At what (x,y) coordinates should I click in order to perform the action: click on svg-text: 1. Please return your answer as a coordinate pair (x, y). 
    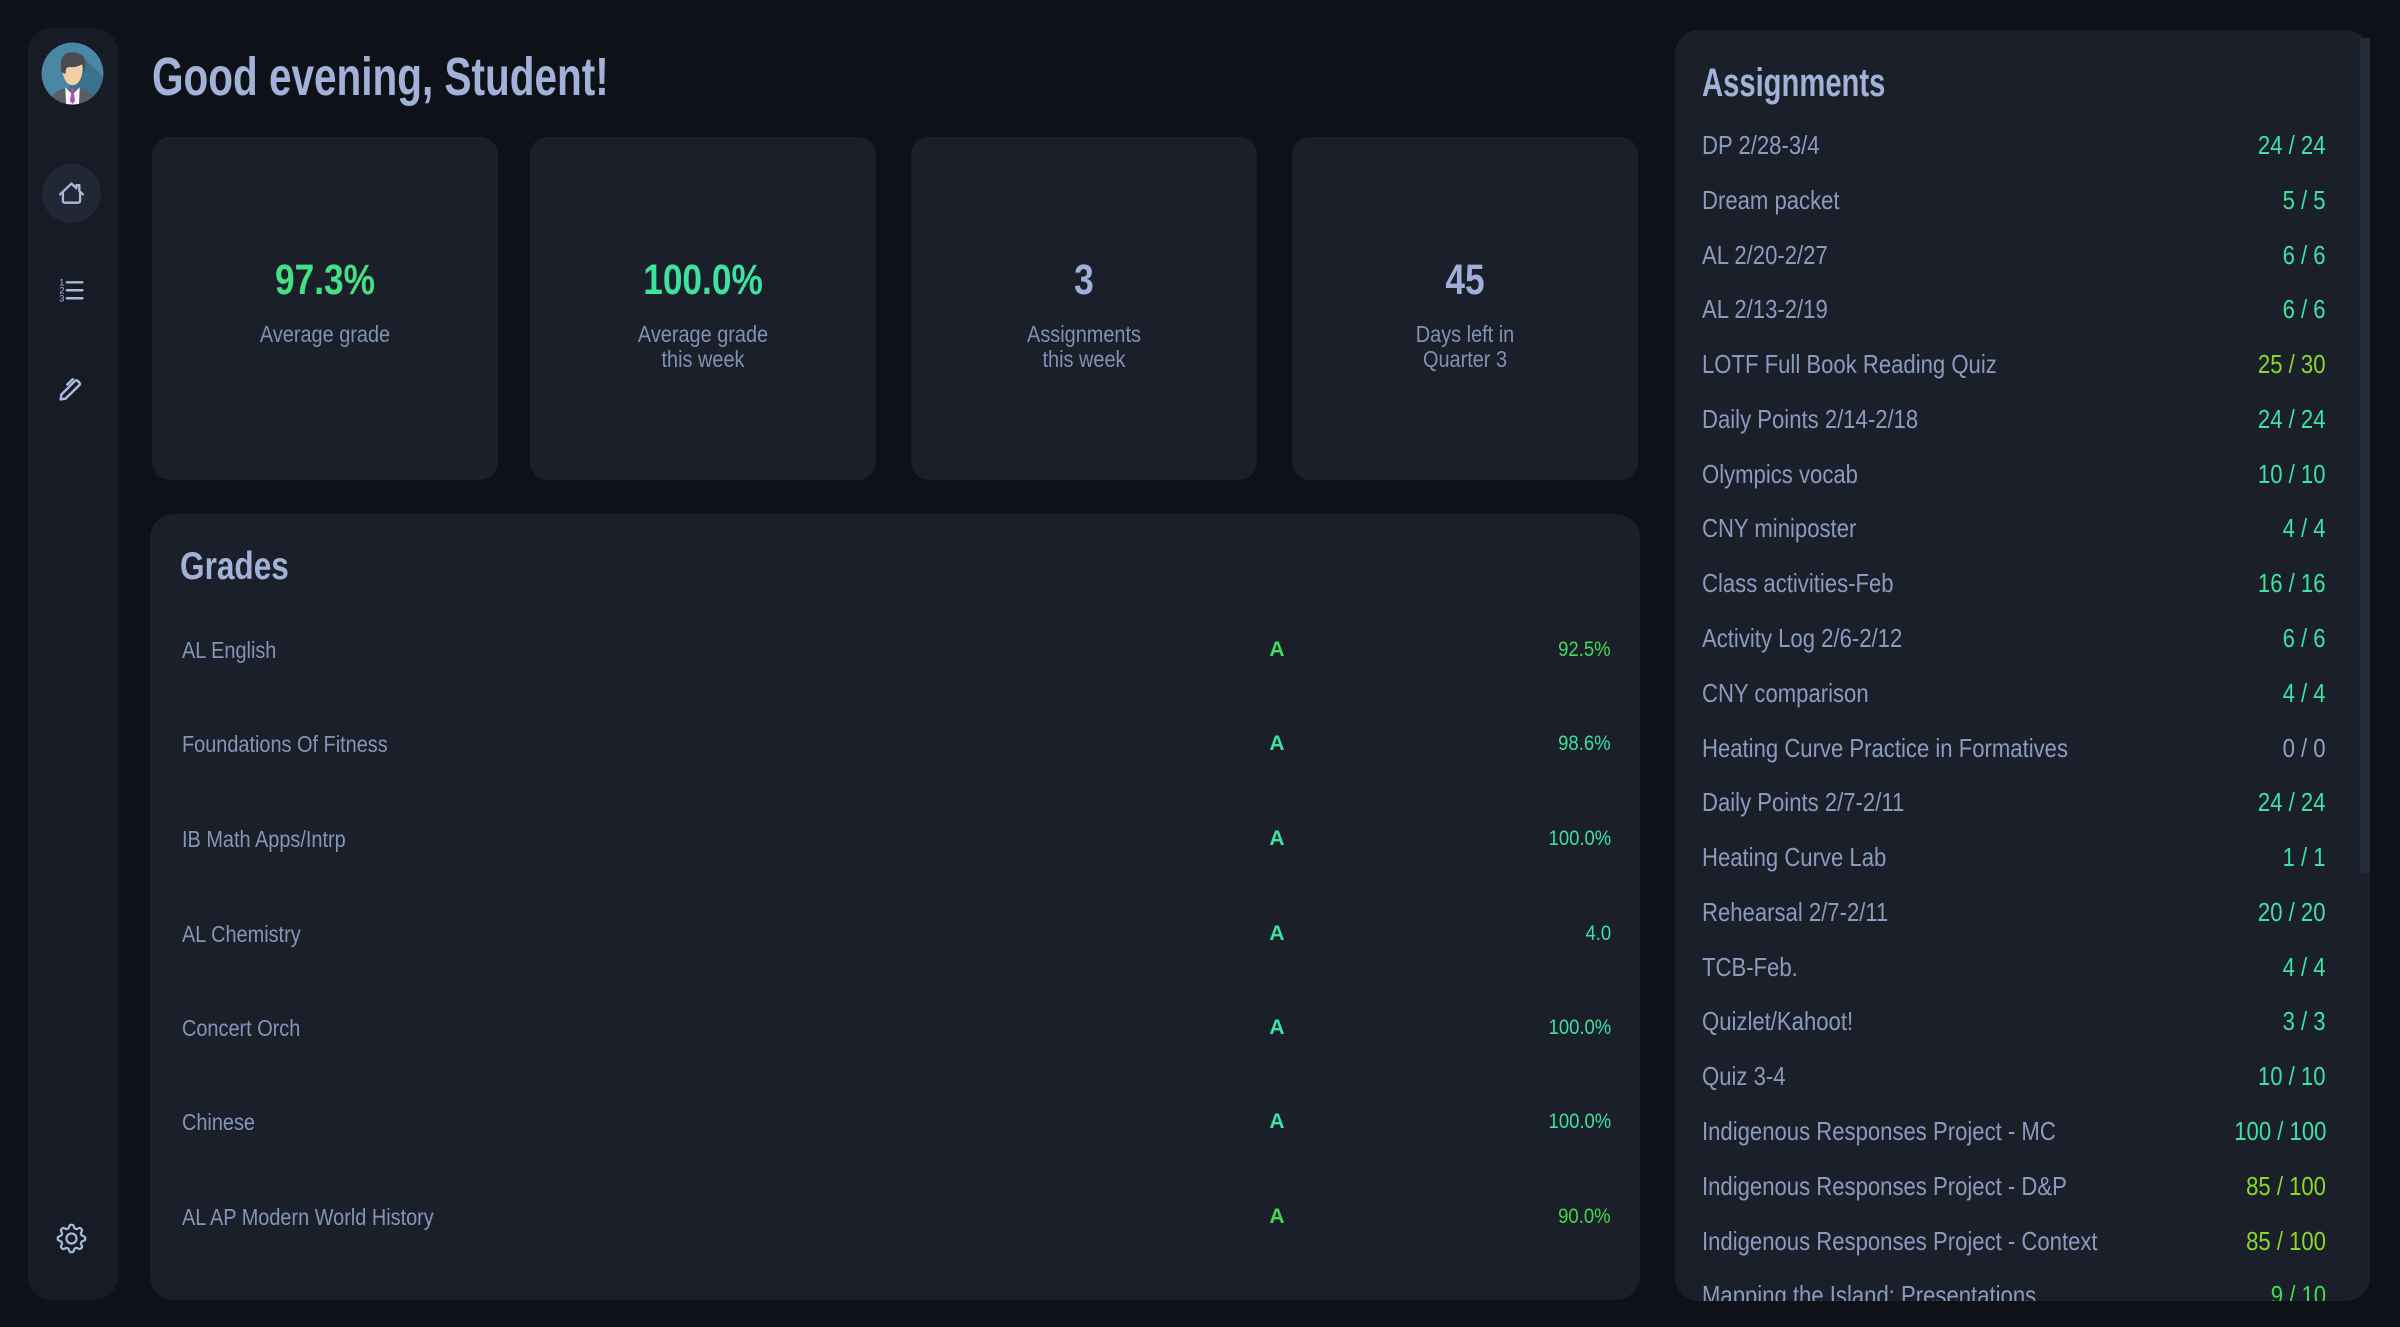
    Looking at the image, I should click on (61, 282).